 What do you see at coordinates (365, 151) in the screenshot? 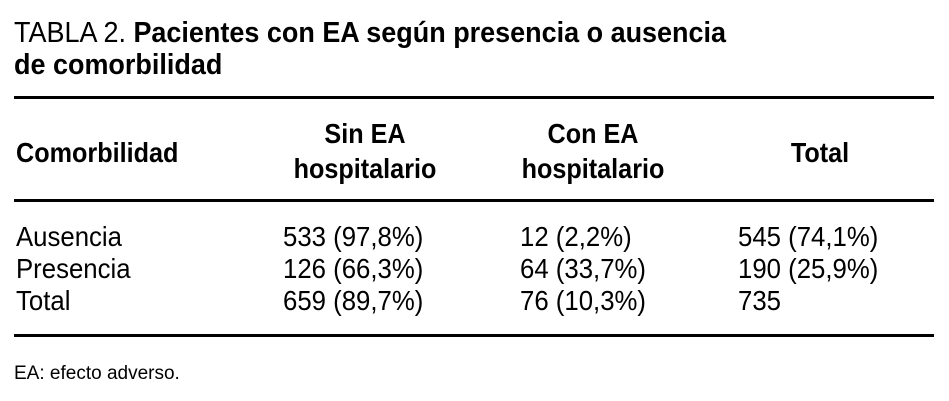
I see `header-sin-ea: Sin EA hospitalario` at bounding box center [365, 151].